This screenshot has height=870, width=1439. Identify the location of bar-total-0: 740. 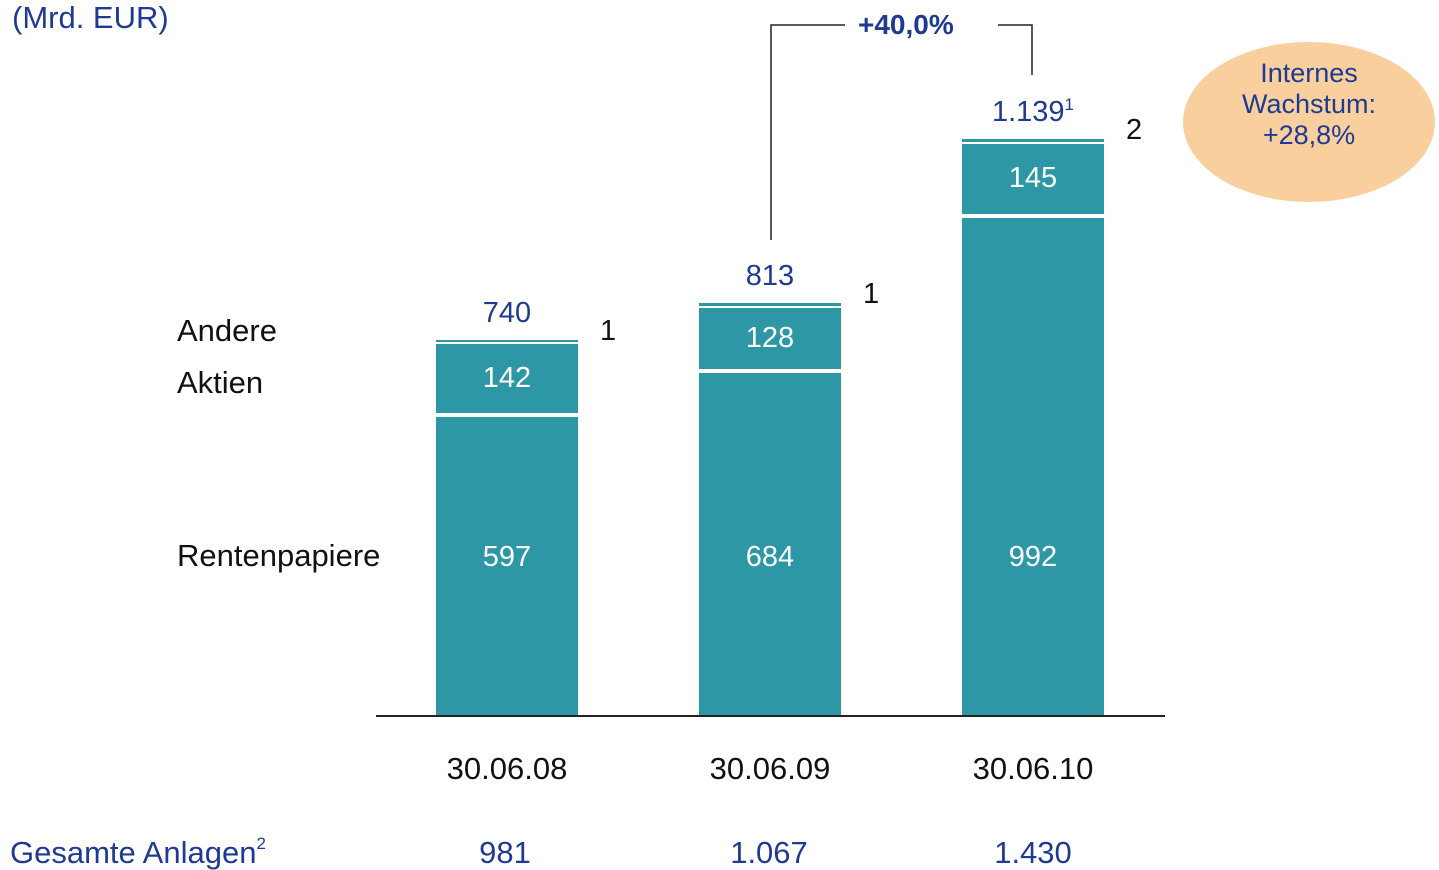
(507, 312).